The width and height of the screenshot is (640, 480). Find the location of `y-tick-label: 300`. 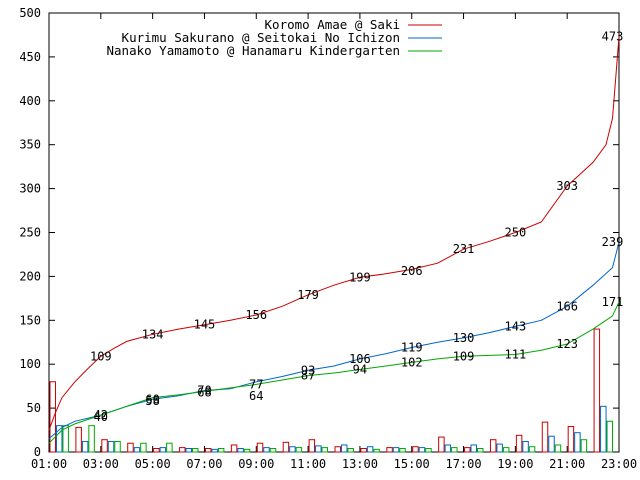

y-tick-label: 300 is located at coordinates (30, 189).